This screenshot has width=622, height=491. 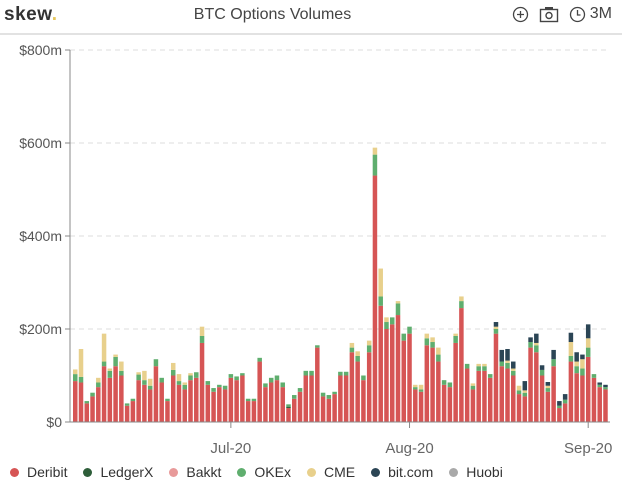 I want to click on legend-item-deribit: Deribit, so click(x=38, y=472).